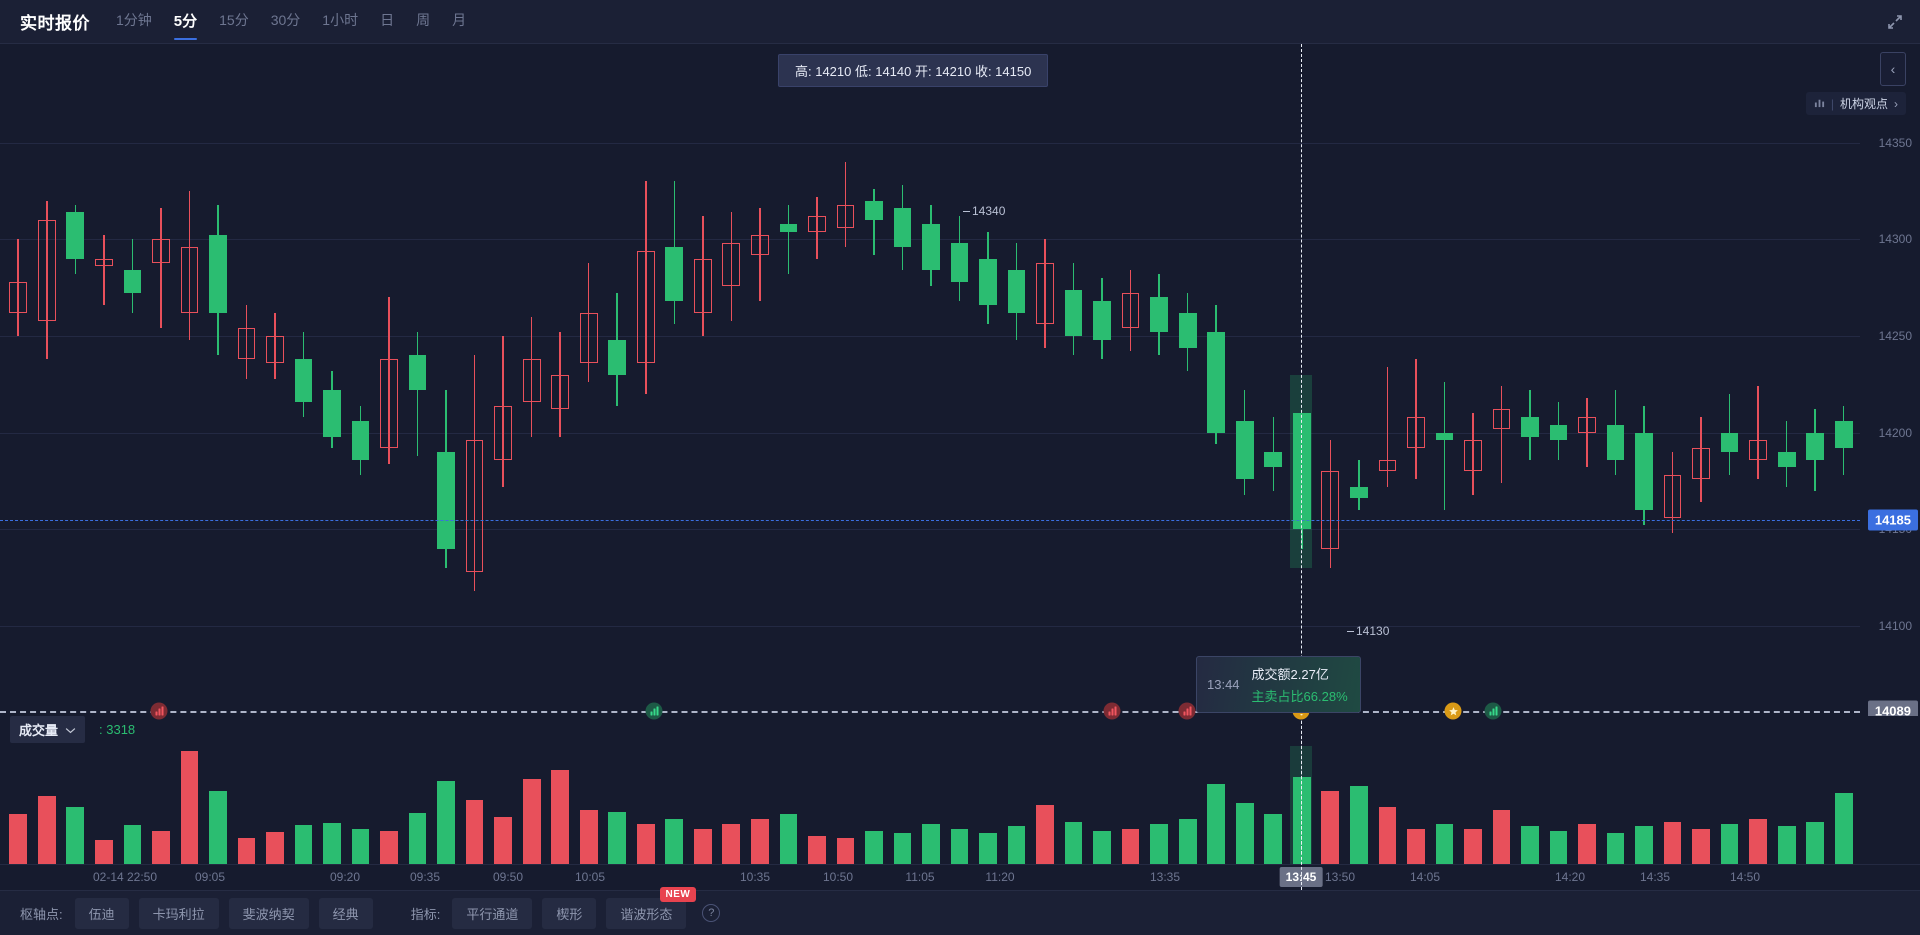 The width and height of the screenshot is (1920, 935). I want to click on pivot-button-1: 卡玛利拉, so click(178, 913).